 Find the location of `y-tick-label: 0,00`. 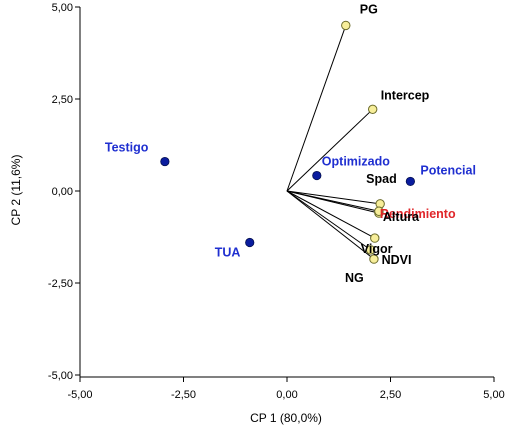

y-tick-label: 0,00 is located at coordinates (62, 192).